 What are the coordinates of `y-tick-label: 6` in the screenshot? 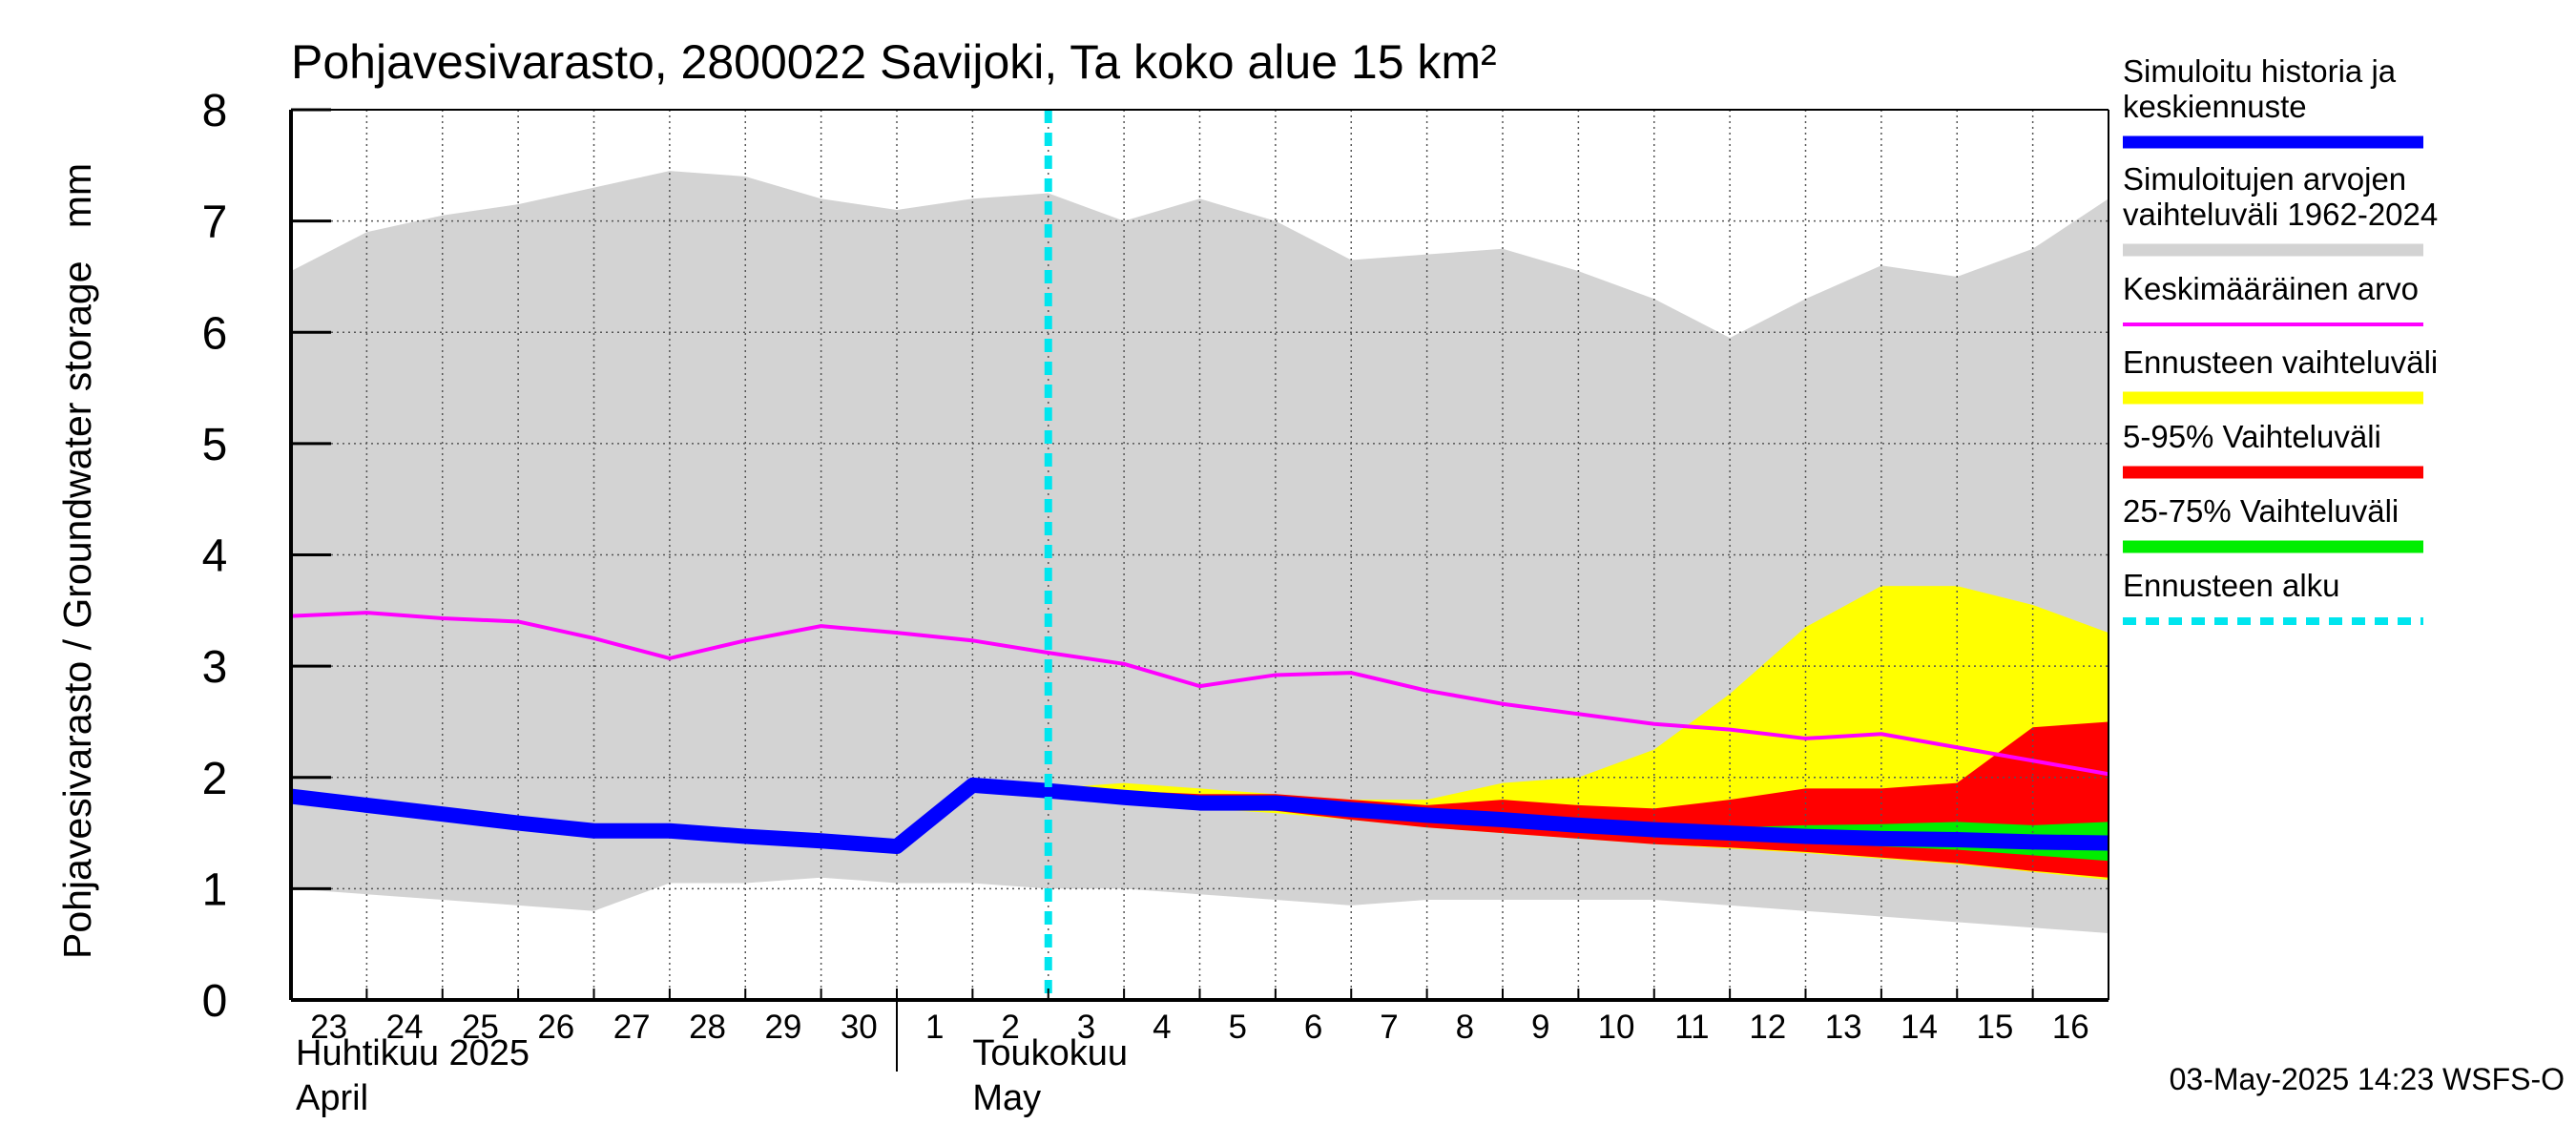 It's located at (215, 334).